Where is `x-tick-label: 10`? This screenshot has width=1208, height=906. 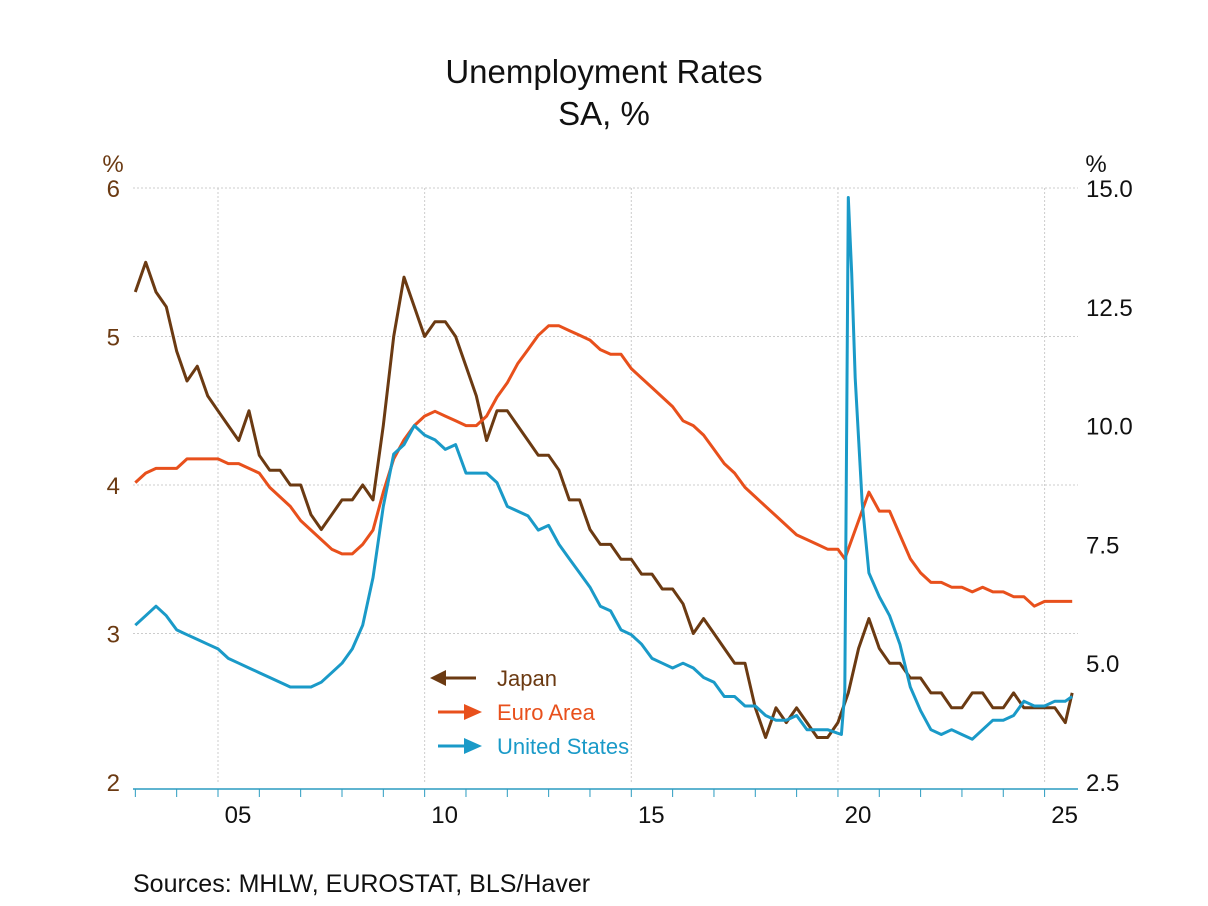
x-tick-label: 10 is located at coordinates (444, 815).